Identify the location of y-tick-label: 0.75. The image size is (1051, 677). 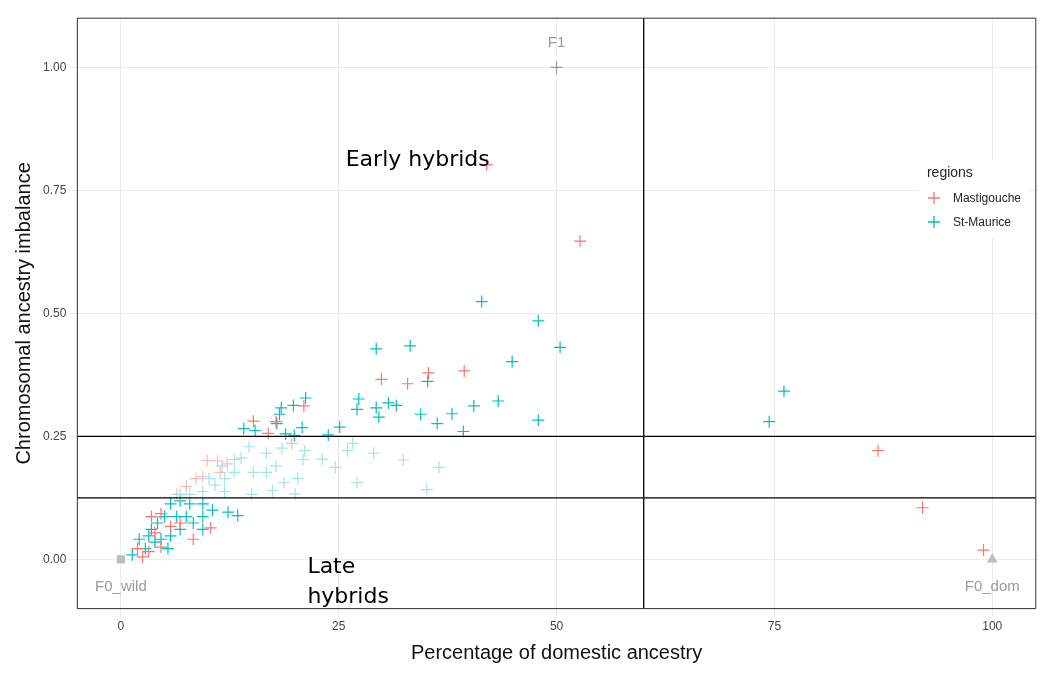
(55, 189).